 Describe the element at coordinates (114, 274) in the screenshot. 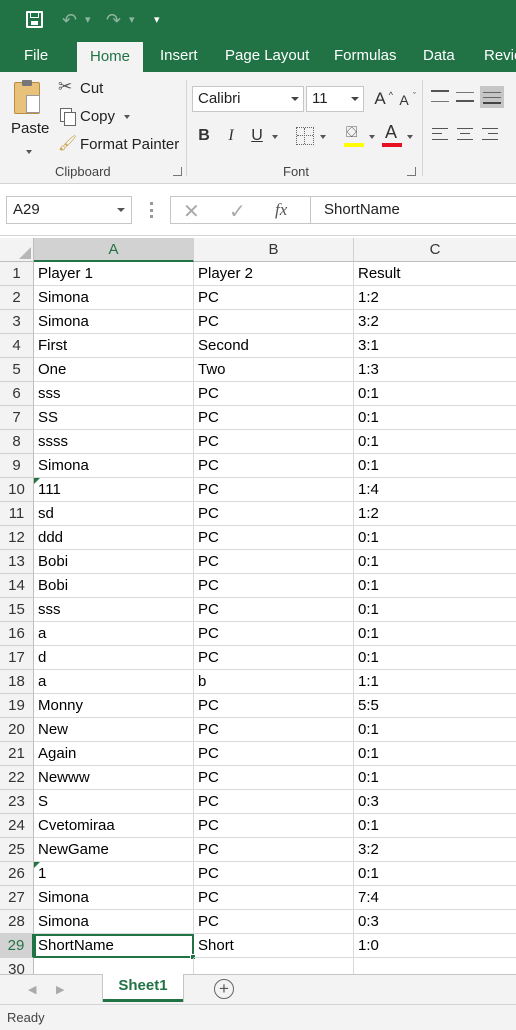

I see `cell-a1: Player 1` at that location.